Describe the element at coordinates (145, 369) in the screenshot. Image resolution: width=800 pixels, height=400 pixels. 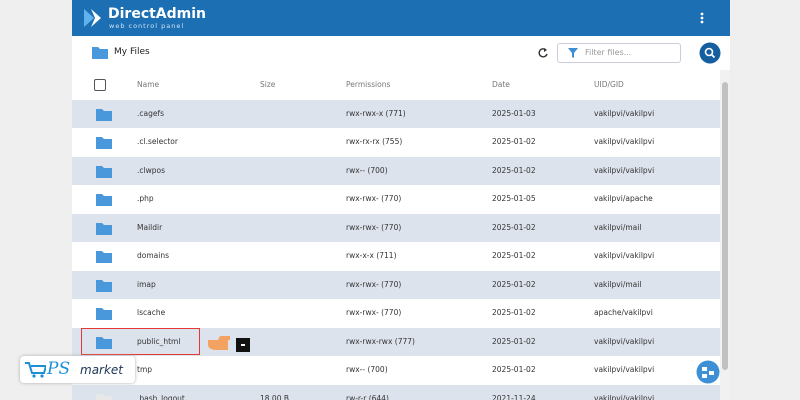
I see `file-name: tmp` at that location.